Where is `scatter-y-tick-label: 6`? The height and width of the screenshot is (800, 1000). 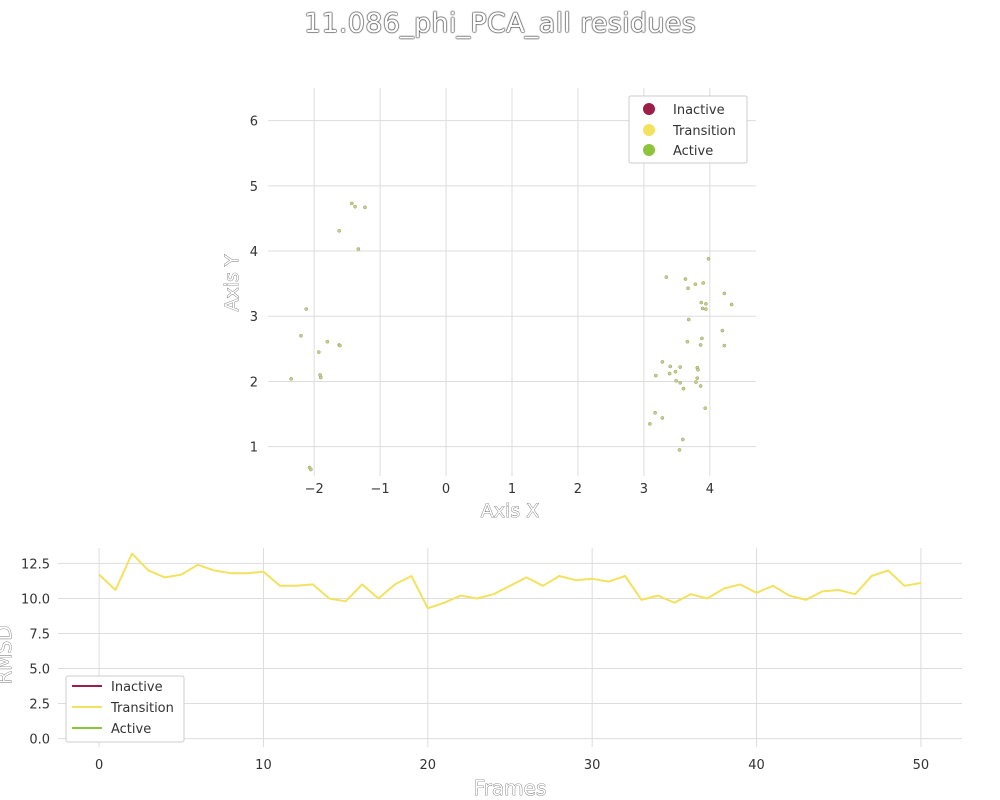
scatter-y-tick-label: 6 is located at coordinates (254, 122).